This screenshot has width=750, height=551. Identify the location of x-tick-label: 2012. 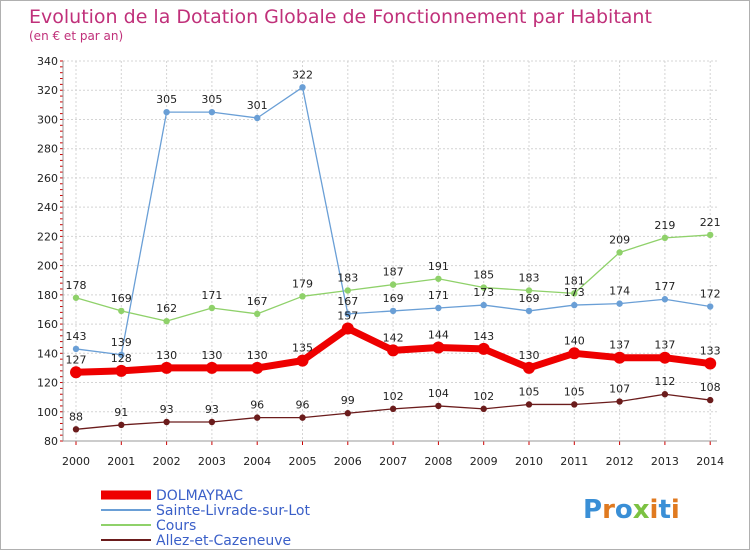
(620, 461).